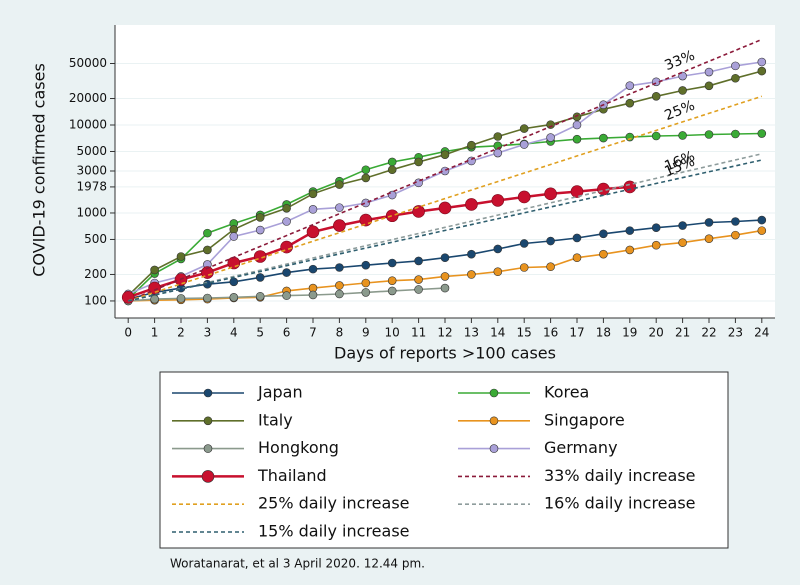  I want to click on y-axis-label: COVID-19 confirmed cases, so click(39, 170).